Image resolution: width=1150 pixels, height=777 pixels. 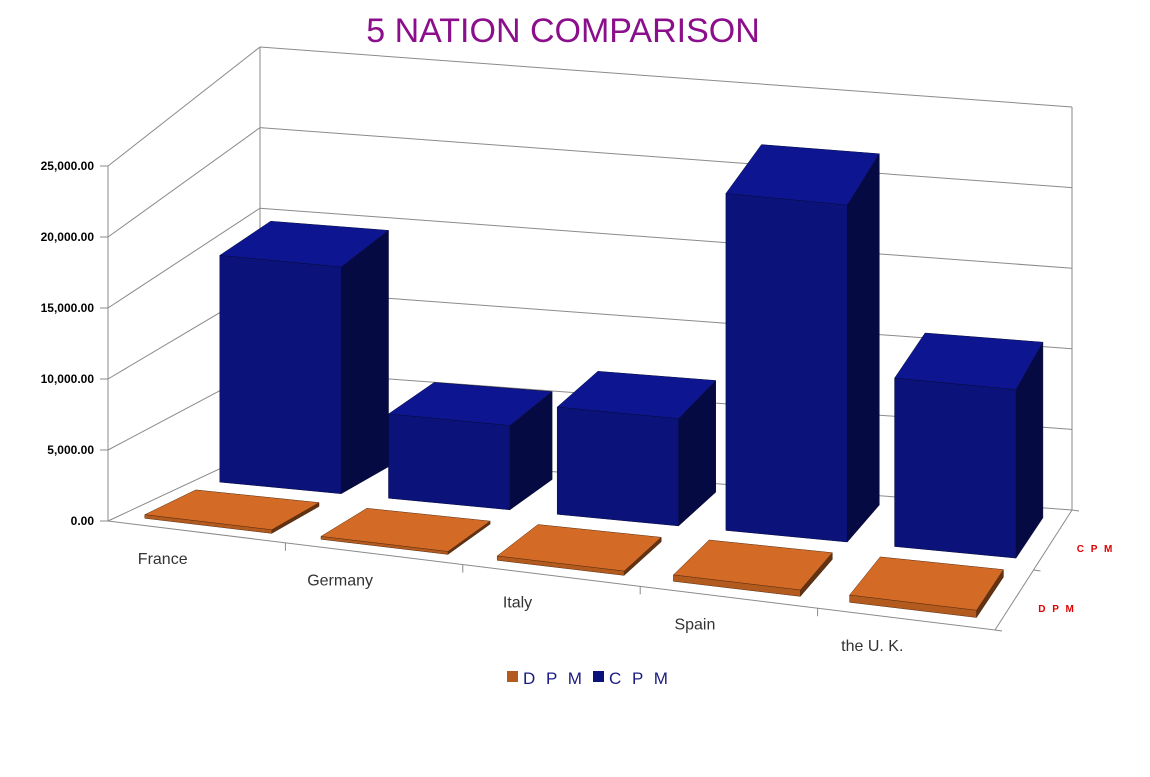 I want to click on x-tick-label: France, so click(x=163, y=559).